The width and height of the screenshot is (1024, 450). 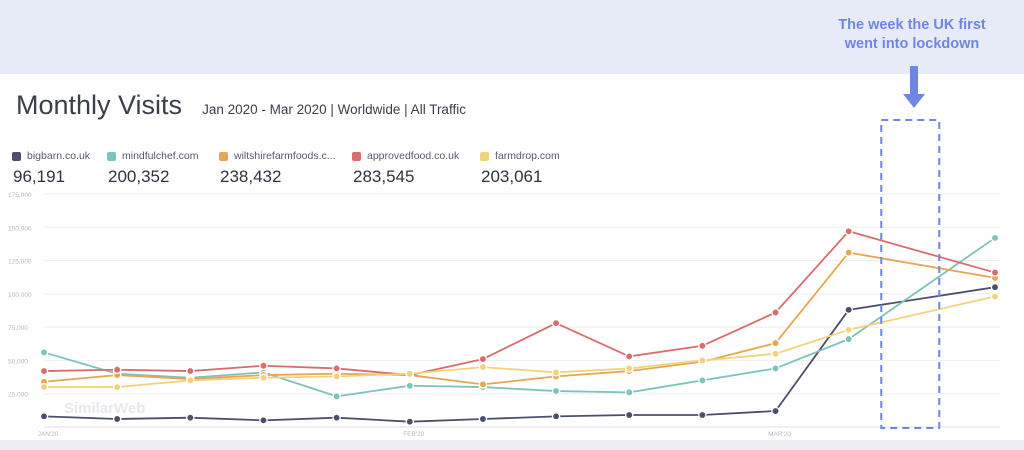 I want to click on legend-item-bigbarn: bigbarn.co.uk 96,191, so click(x=51, y=168).